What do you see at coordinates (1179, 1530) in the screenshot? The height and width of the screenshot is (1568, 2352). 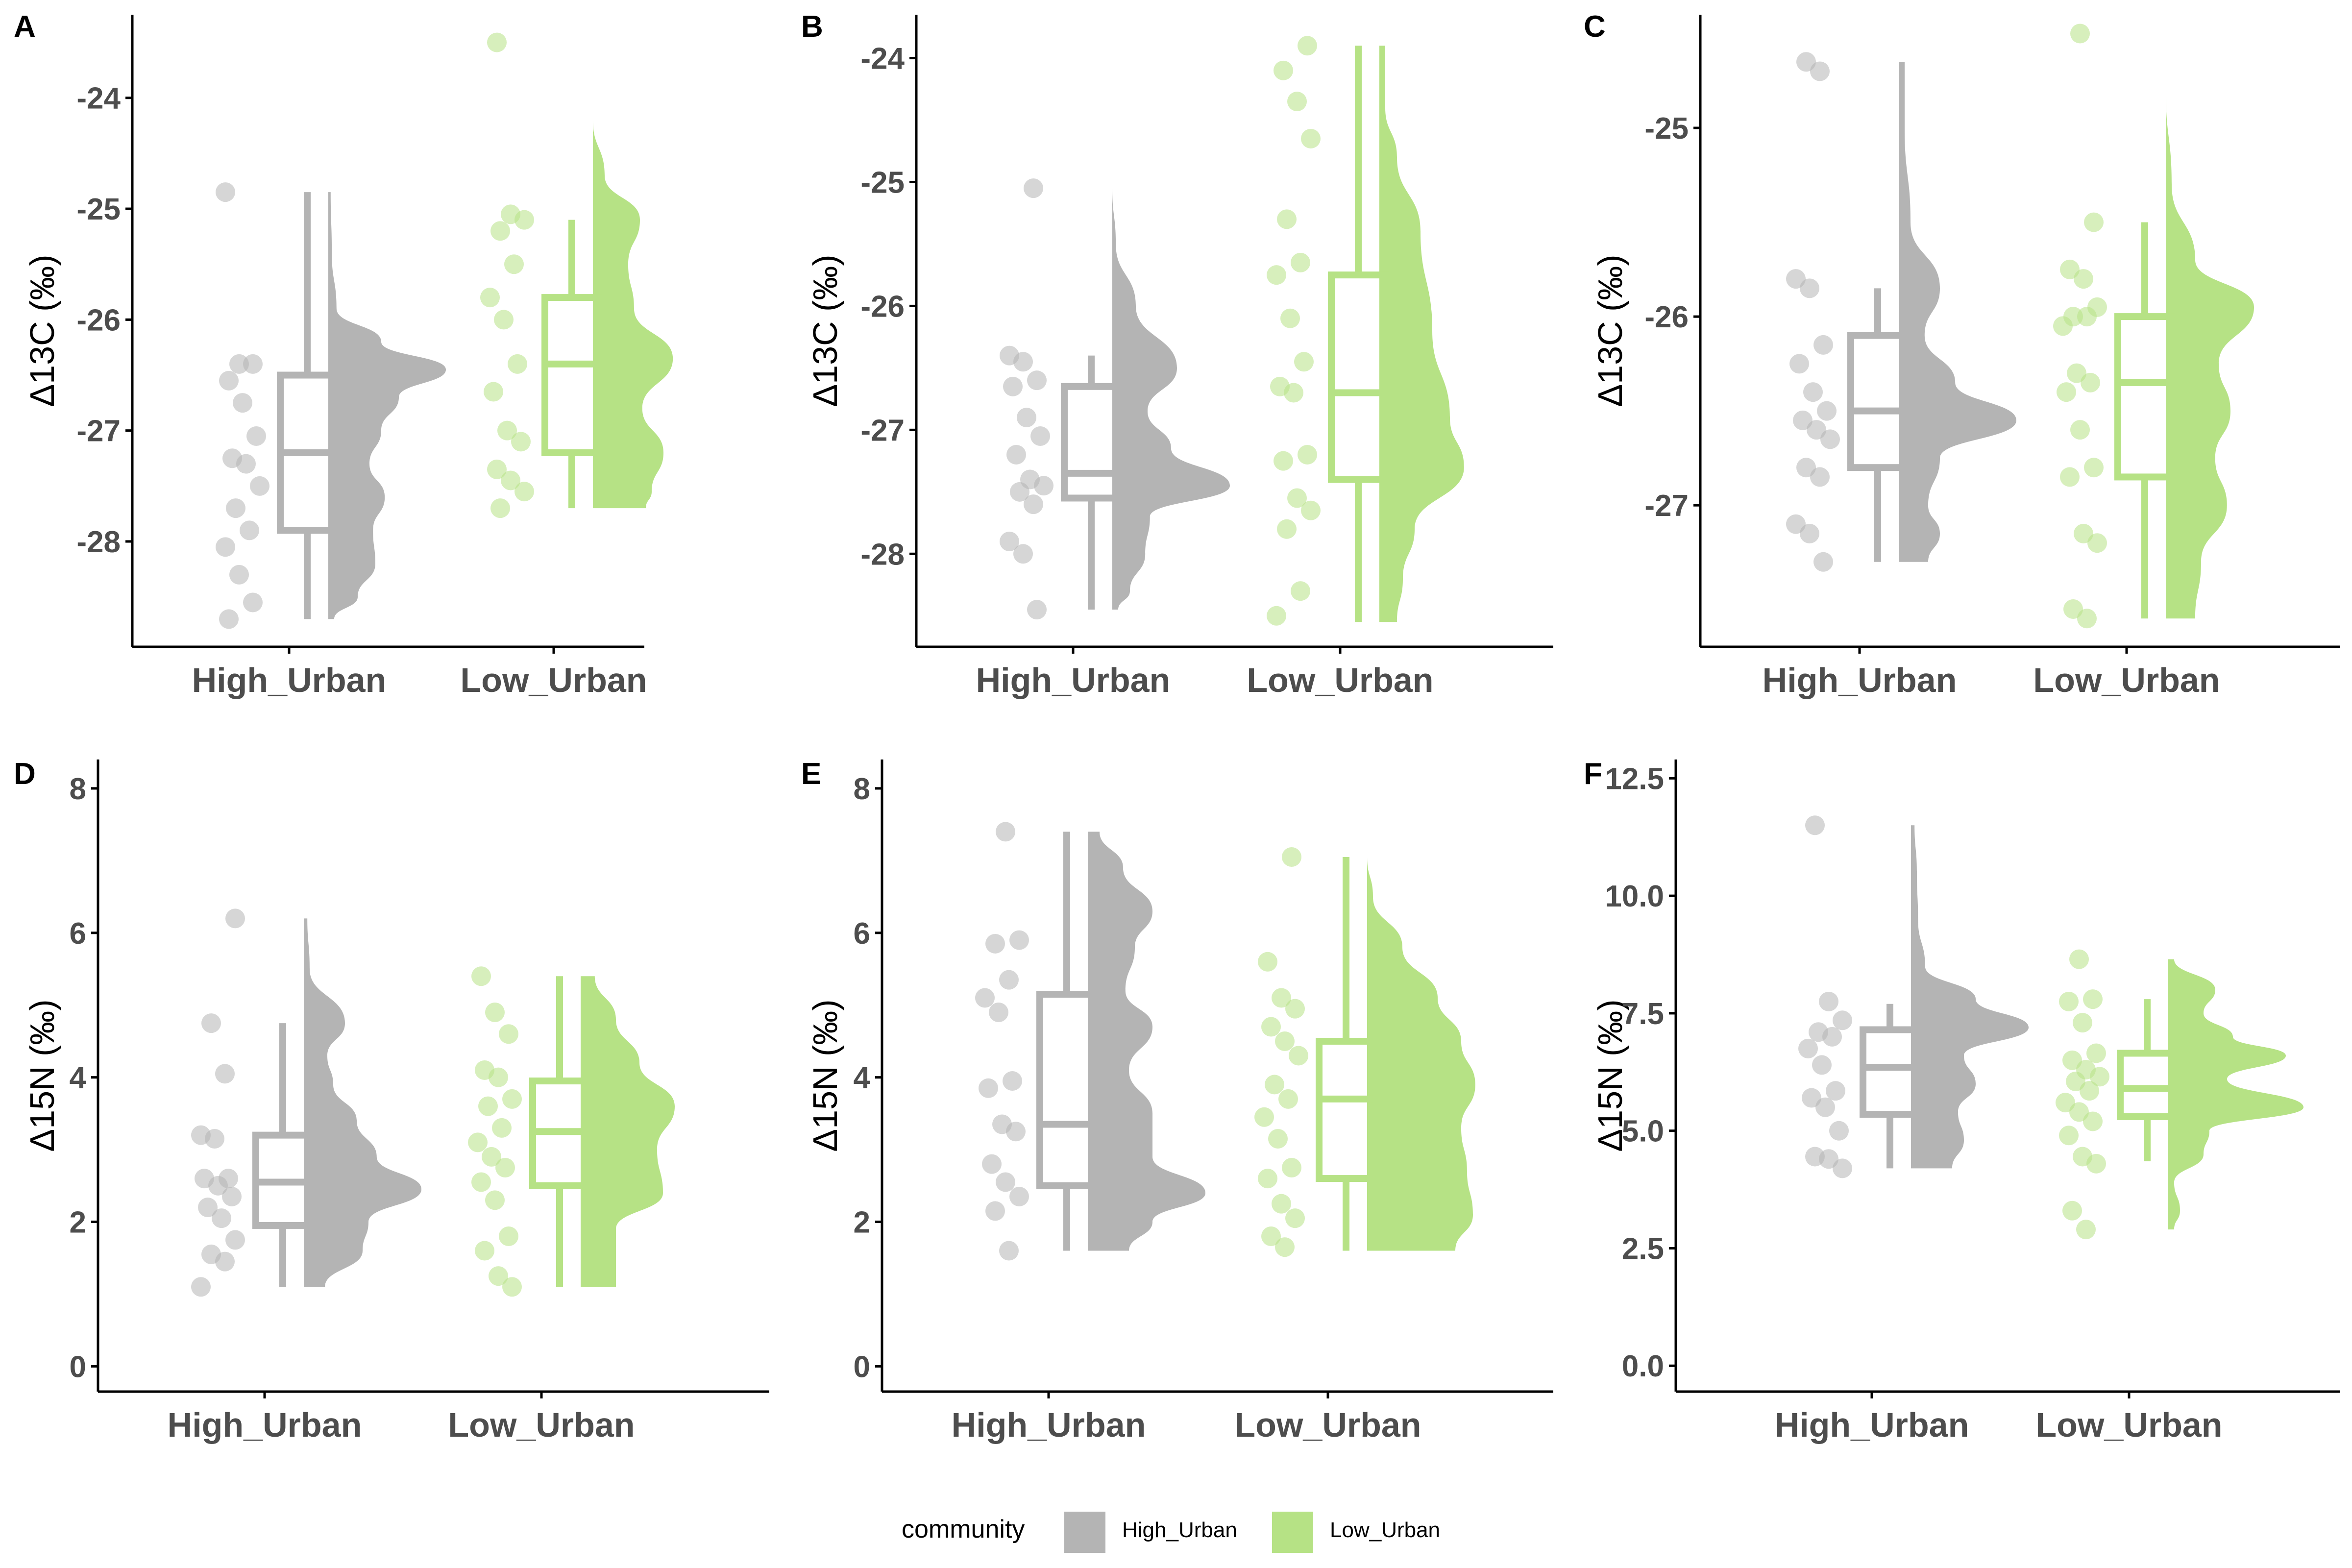 I see `legend-label-high-urban: High_Urban` at bounding box center [1179, 1530].